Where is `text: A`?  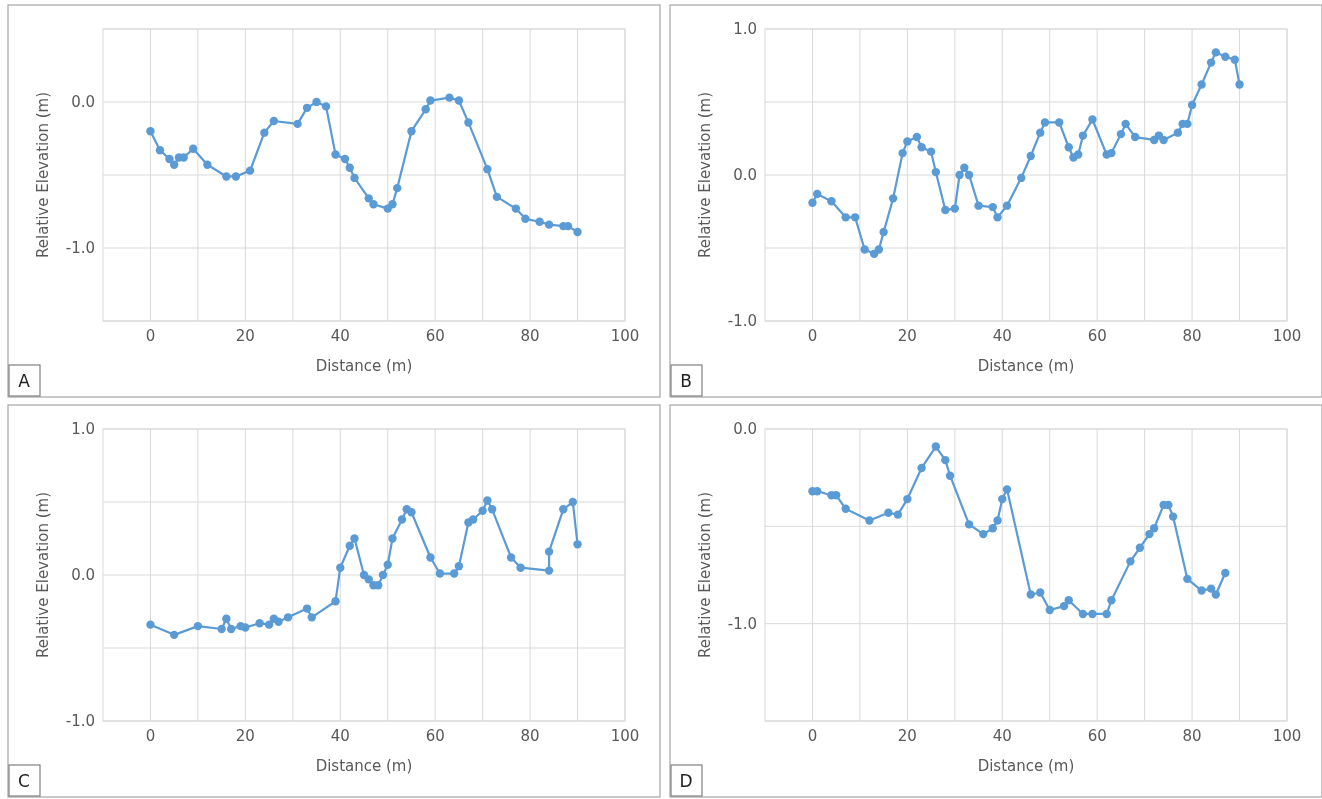 text: A is located at coordinates (24, 381).